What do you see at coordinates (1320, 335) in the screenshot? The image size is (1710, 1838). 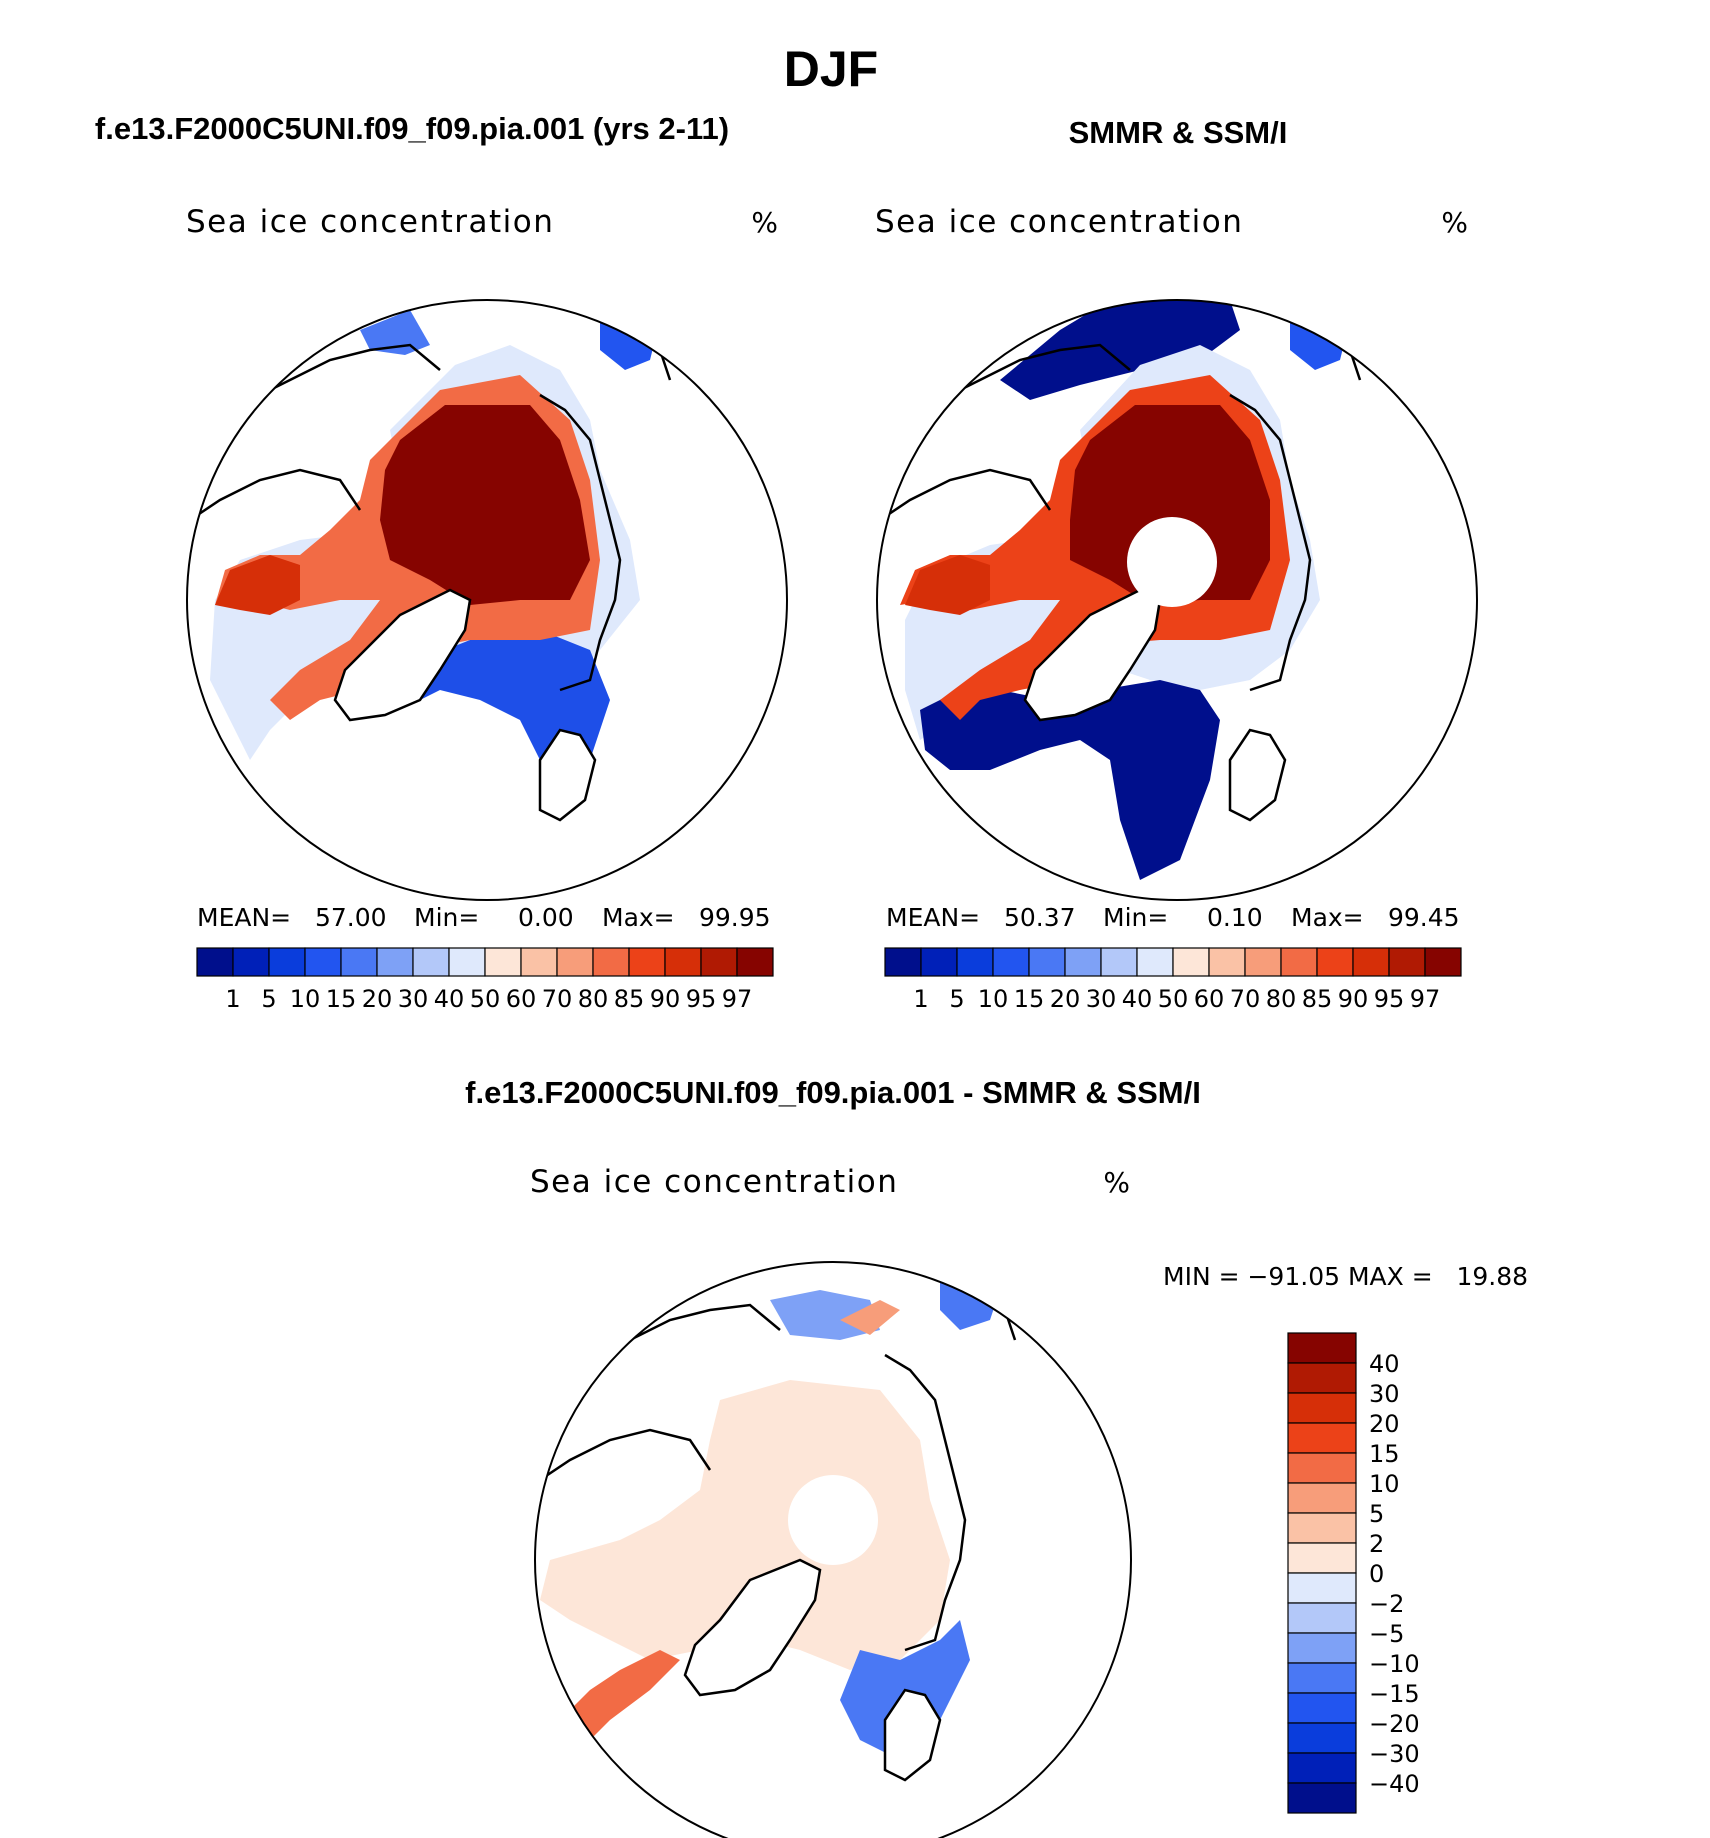 I see `ice-field-okhotsk` at bounding box center [1320, 335].